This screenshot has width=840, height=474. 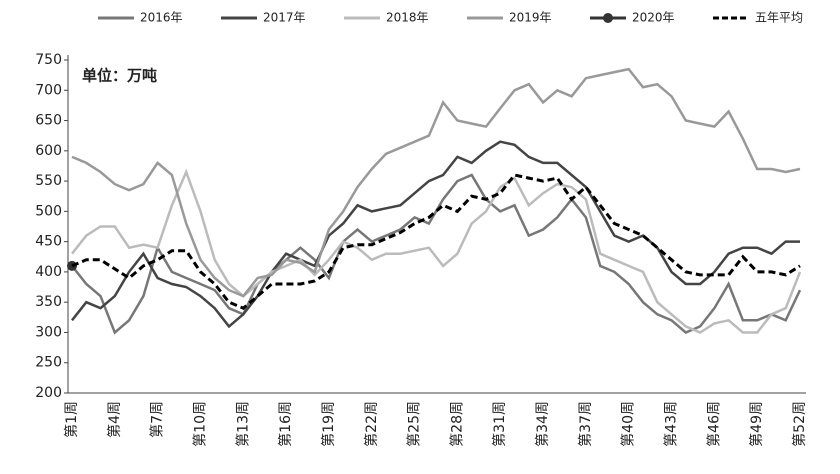 I want to click on y-tick-label: 350, so click(x=48, y=302).